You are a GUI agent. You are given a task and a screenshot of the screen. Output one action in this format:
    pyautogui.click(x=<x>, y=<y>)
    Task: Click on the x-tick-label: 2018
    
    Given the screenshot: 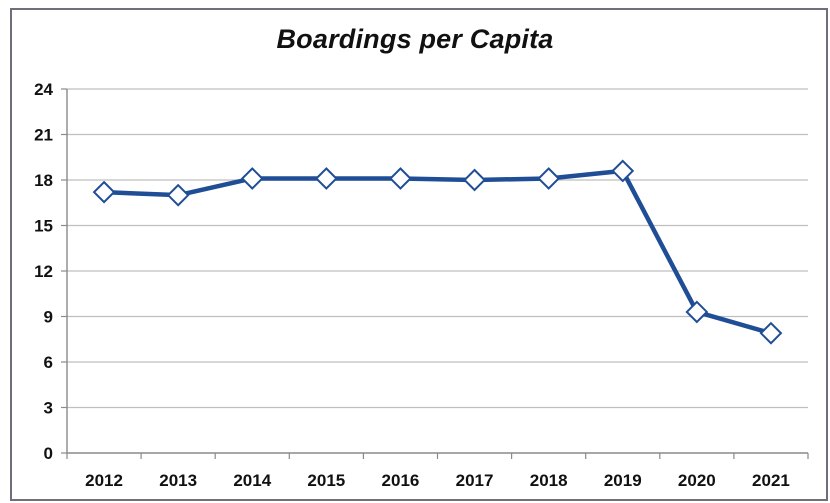 What is the action you would take?
    pyautogui.click(x=549, y=480)
    